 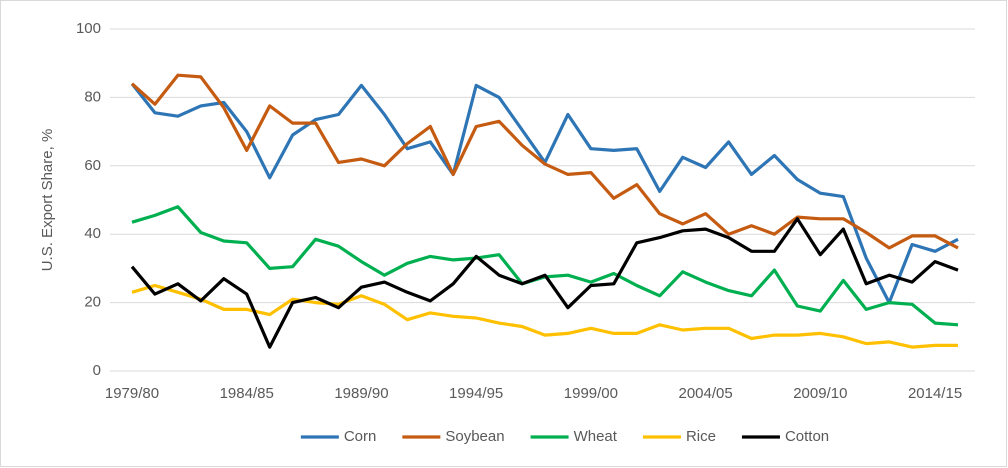 What do you see at coordinates (92, 302) in the screenshot?
I see `y-tick-label: 20` at bounding box center [92, 302].